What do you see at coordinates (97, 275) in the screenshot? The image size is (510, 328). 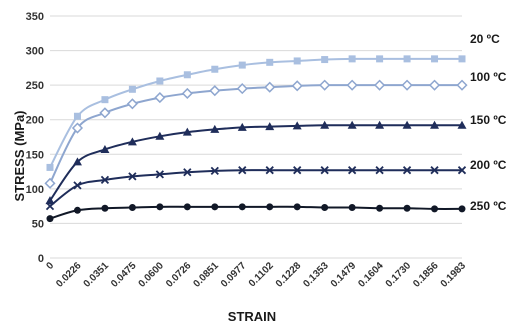 I see `x-tick-label: 0.0351` at bounding box center [97, 275].